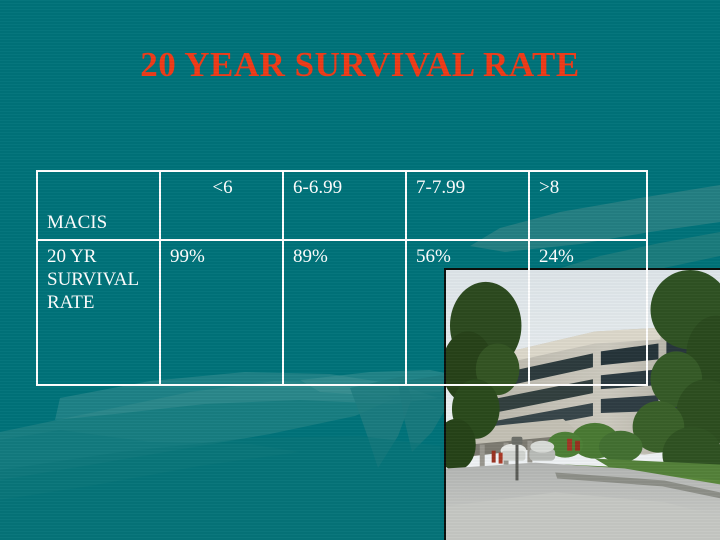 Image resolution: width=720 pixels, height=540 pixels. I want to click on table-cell-value-1: 89%, so click(344, 312).